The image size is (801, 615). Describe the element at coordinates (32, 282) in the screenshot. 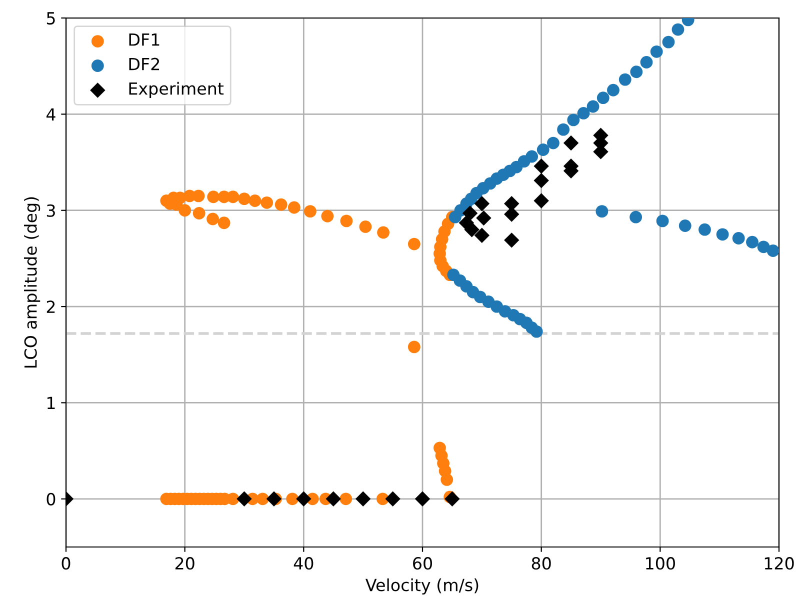

I see `y-axis-title: LCO amplitude (deg)` at that location.